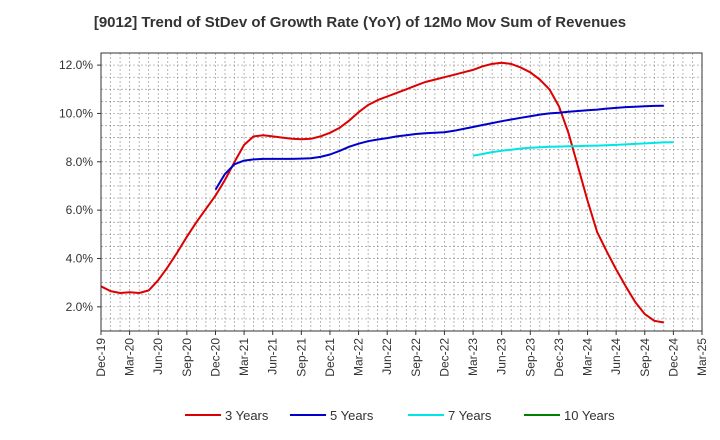 The width and height of the screenshot is (720, 440). What do you see at coordinates (158, 356) in the screenshot?
I see `x-tick-label: Jun-20` at bounding box center [158, 356].